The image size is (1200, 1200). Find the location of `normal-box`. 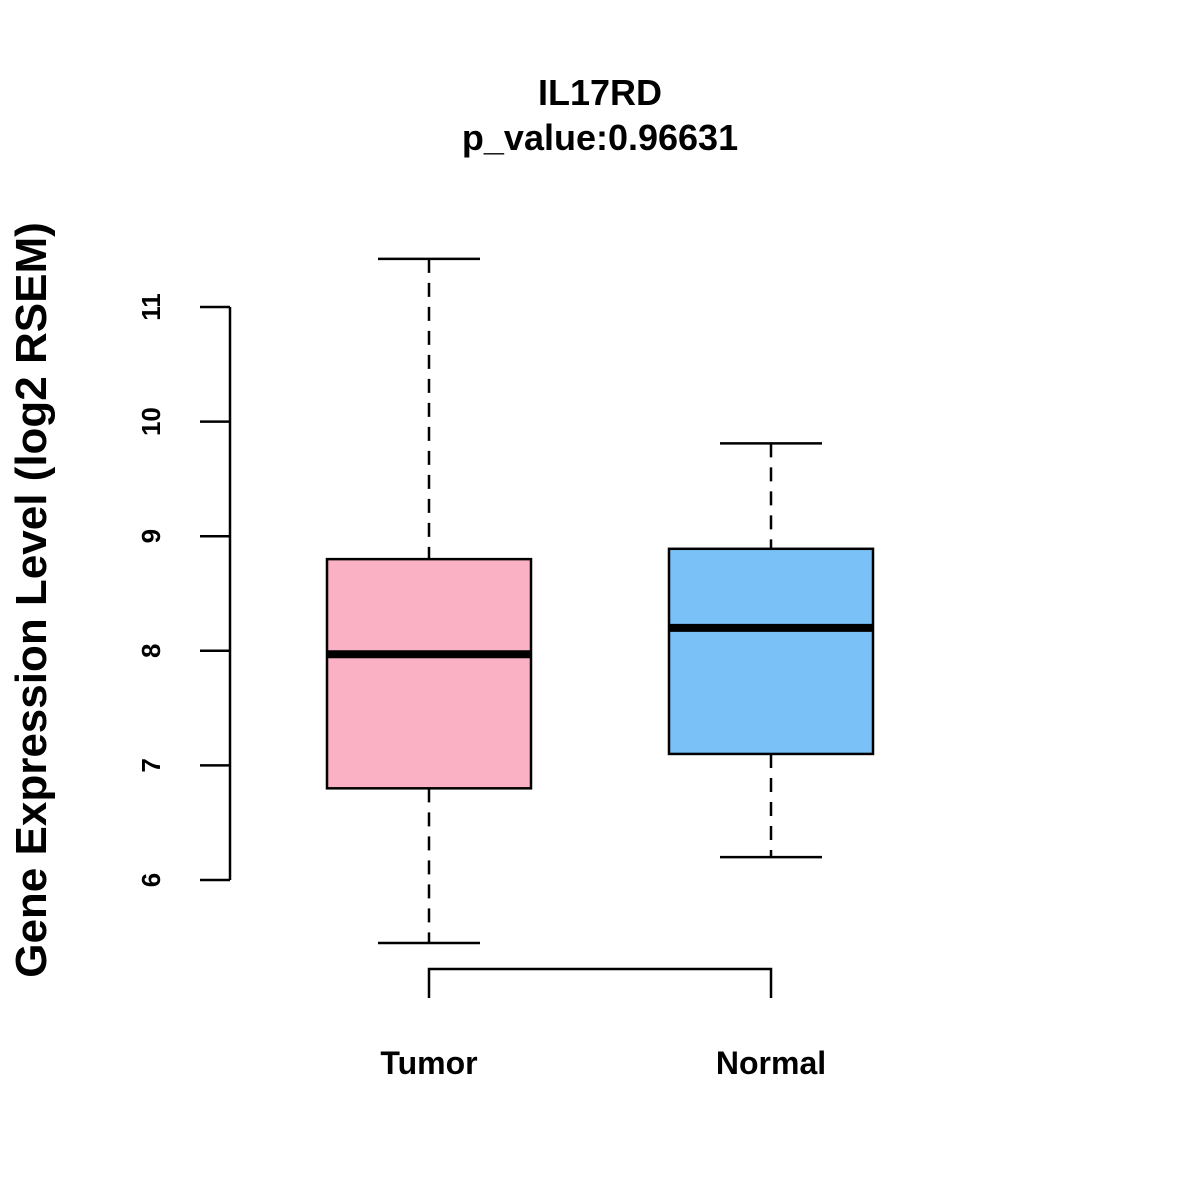

normal-box is located at coordinates (771, 651).